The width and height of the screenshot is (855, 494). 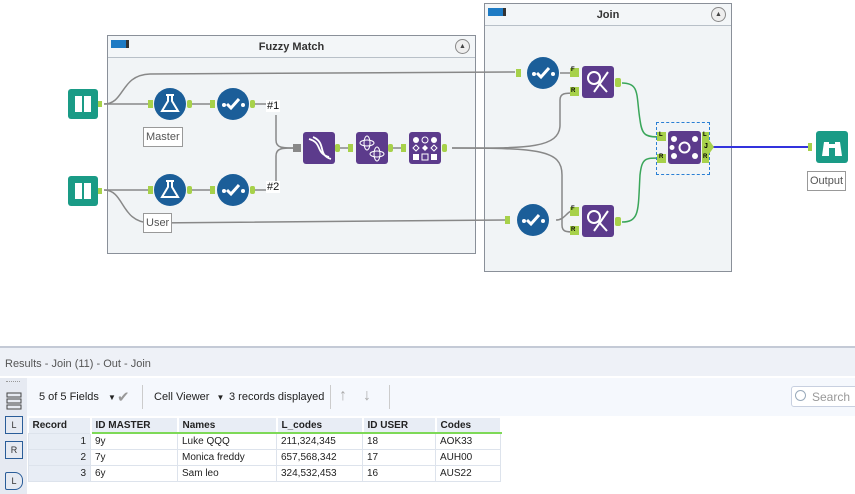 I want to click on table-cell: AUS22, so click(x=468, y=473).